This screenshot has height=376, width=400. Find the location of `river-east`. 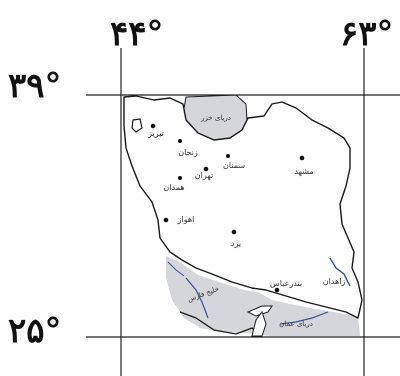

river-east is located at coordinates (340, 272).